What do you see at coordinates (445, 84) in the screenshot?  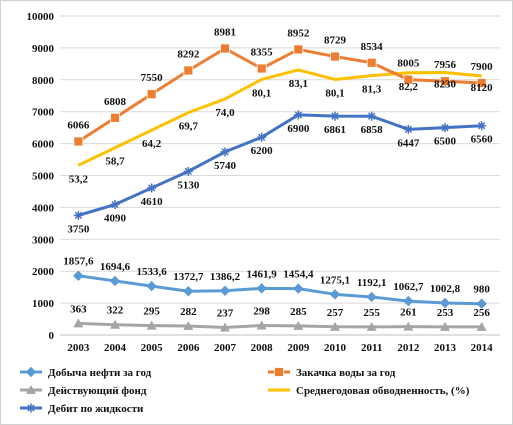 I see `data-label: 8230` at bounding box center [445, 84].